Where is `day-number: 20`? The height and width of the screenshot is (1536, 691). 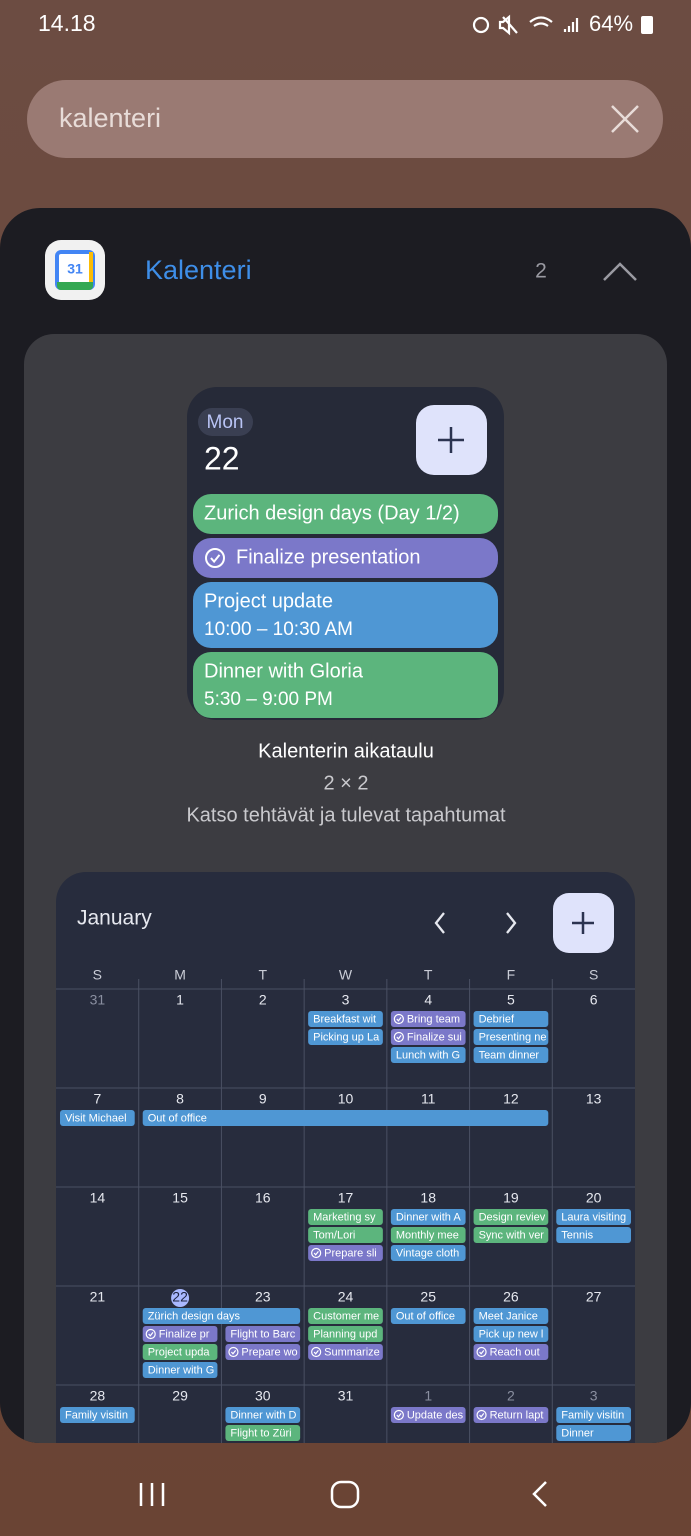 day-number: 20 is located at coordinates (594, 1198).